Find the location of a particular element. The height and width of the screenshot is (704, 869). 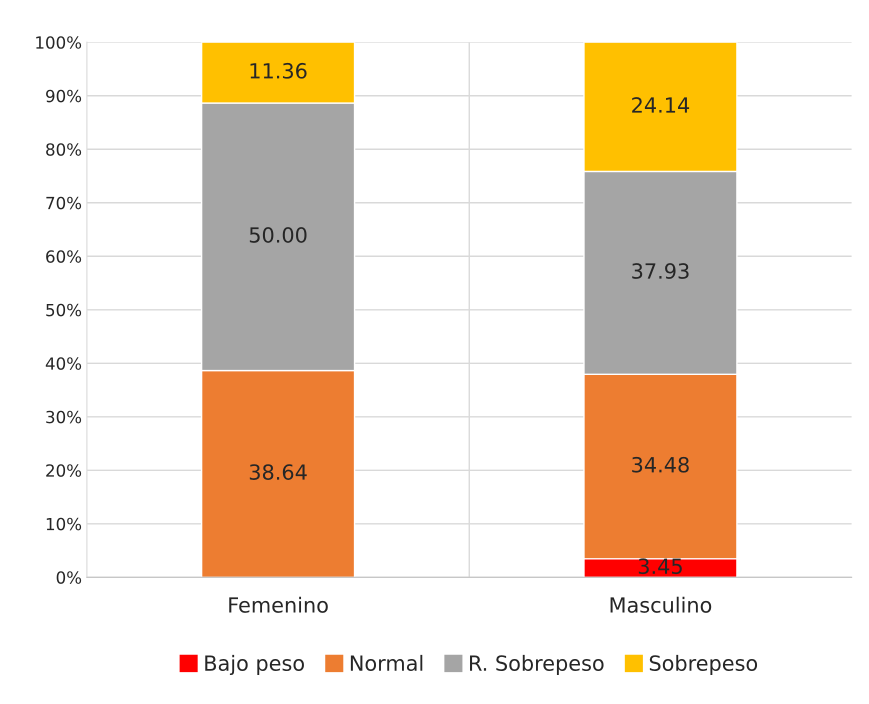

data-label: 37.93 is located at coordinates (660, 271).